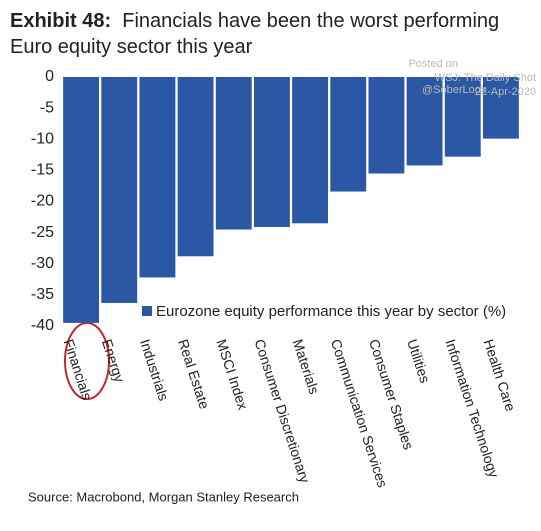  What do you see at coordinates (61, 21) in the screenshot?
I see `exhibit-label: Exhibit 48:` at bounding box center [61, 21].